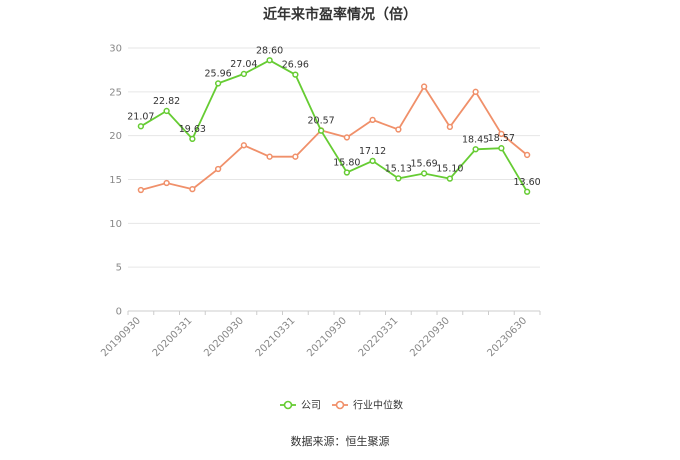 The image size is (680, 460). I want to click on x-tick-label: 20200930, so click(224, 337).